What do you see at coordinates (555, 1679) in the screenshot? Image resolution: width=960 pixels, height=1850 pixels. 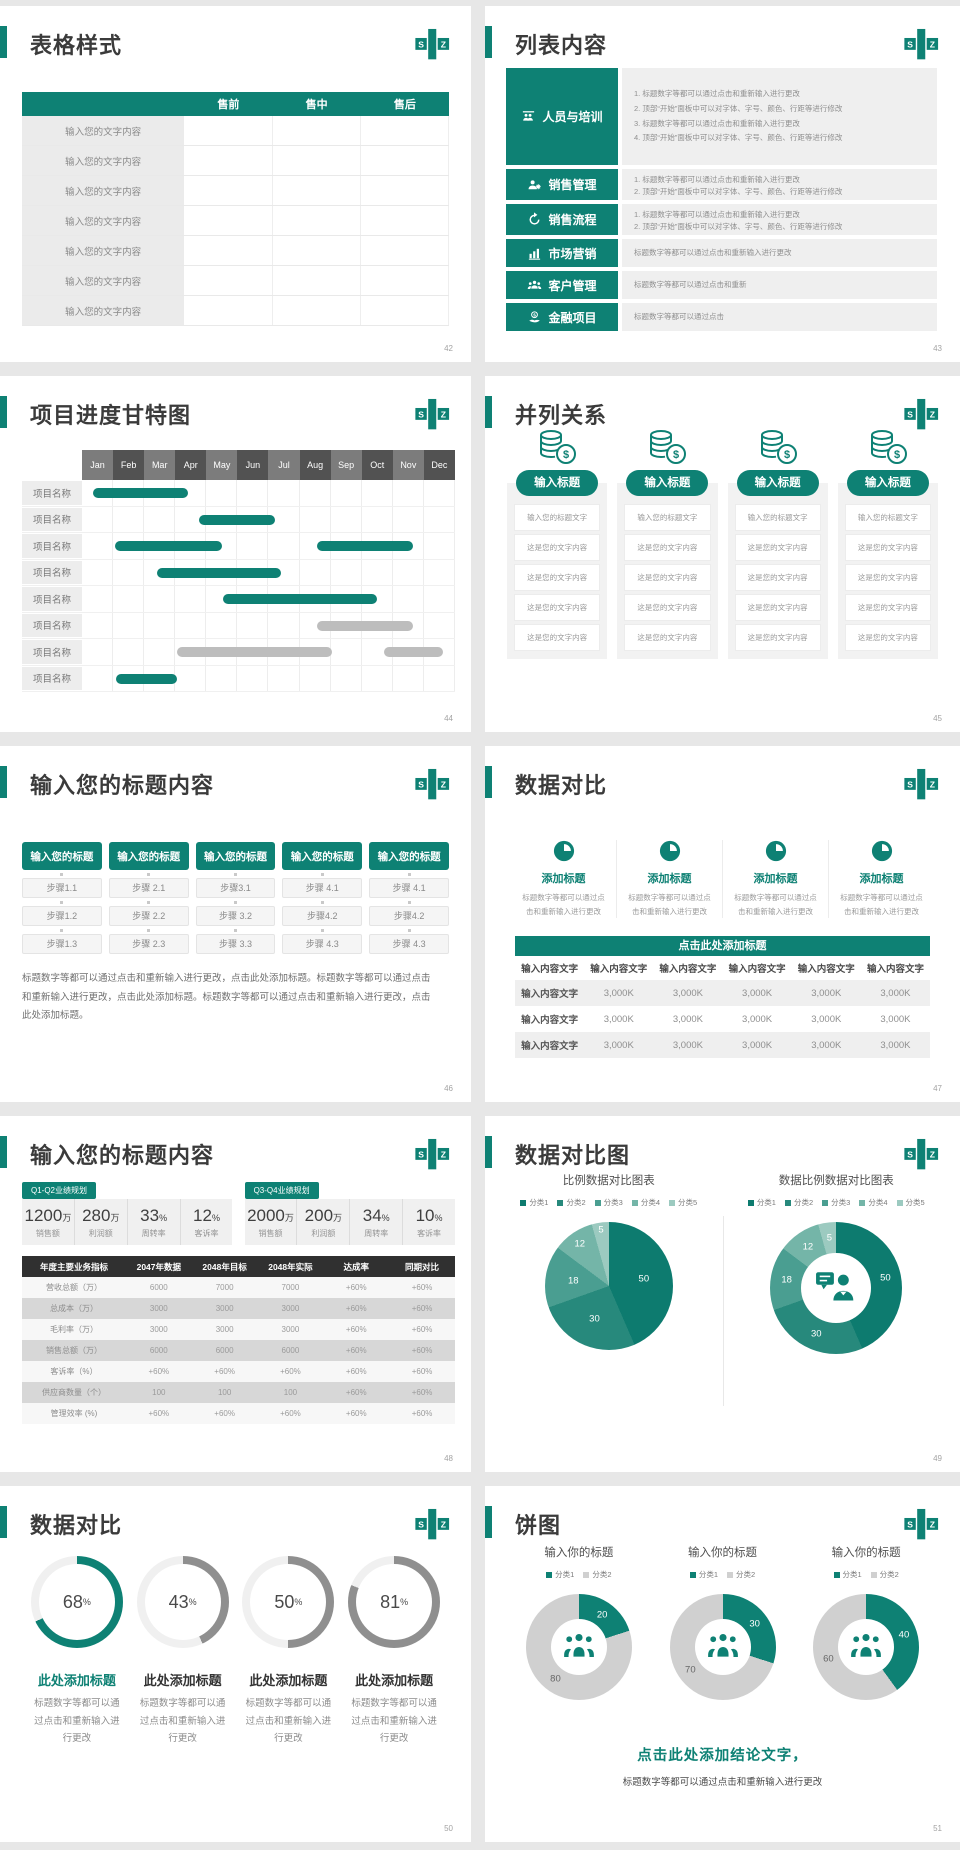 I see `slice-value-label: 80` at bounding box center [555, 1679].